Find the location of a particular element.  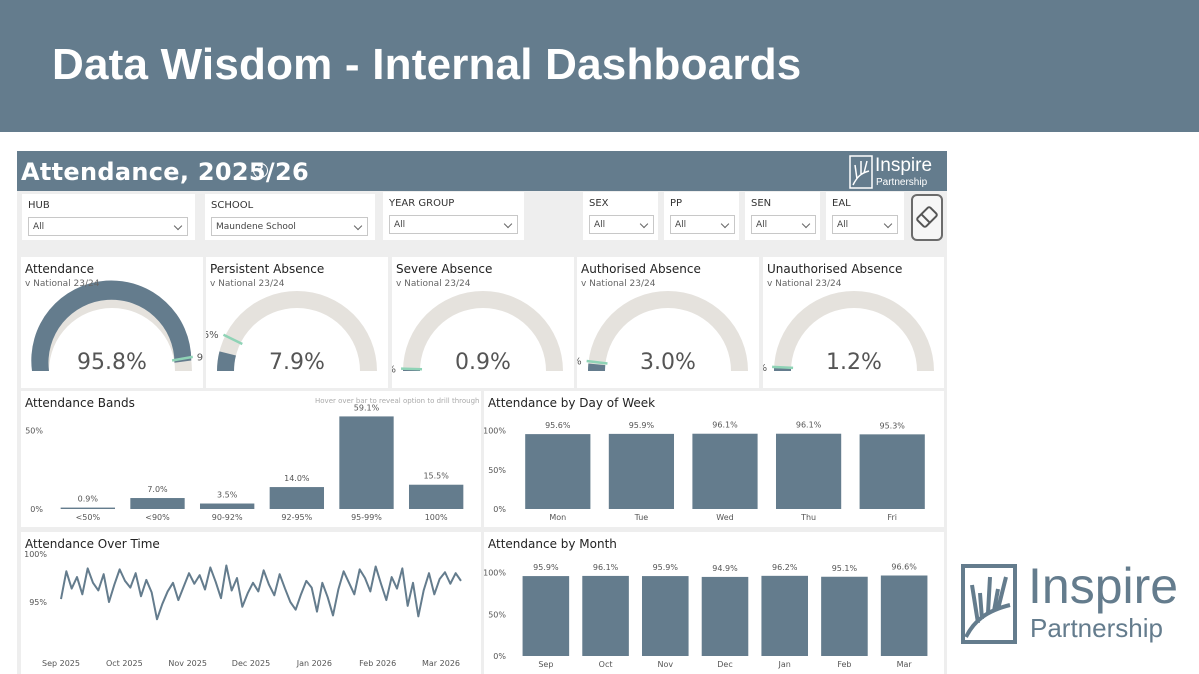

gauge-title: Persistent Absence is located at coordinates (267, 269).